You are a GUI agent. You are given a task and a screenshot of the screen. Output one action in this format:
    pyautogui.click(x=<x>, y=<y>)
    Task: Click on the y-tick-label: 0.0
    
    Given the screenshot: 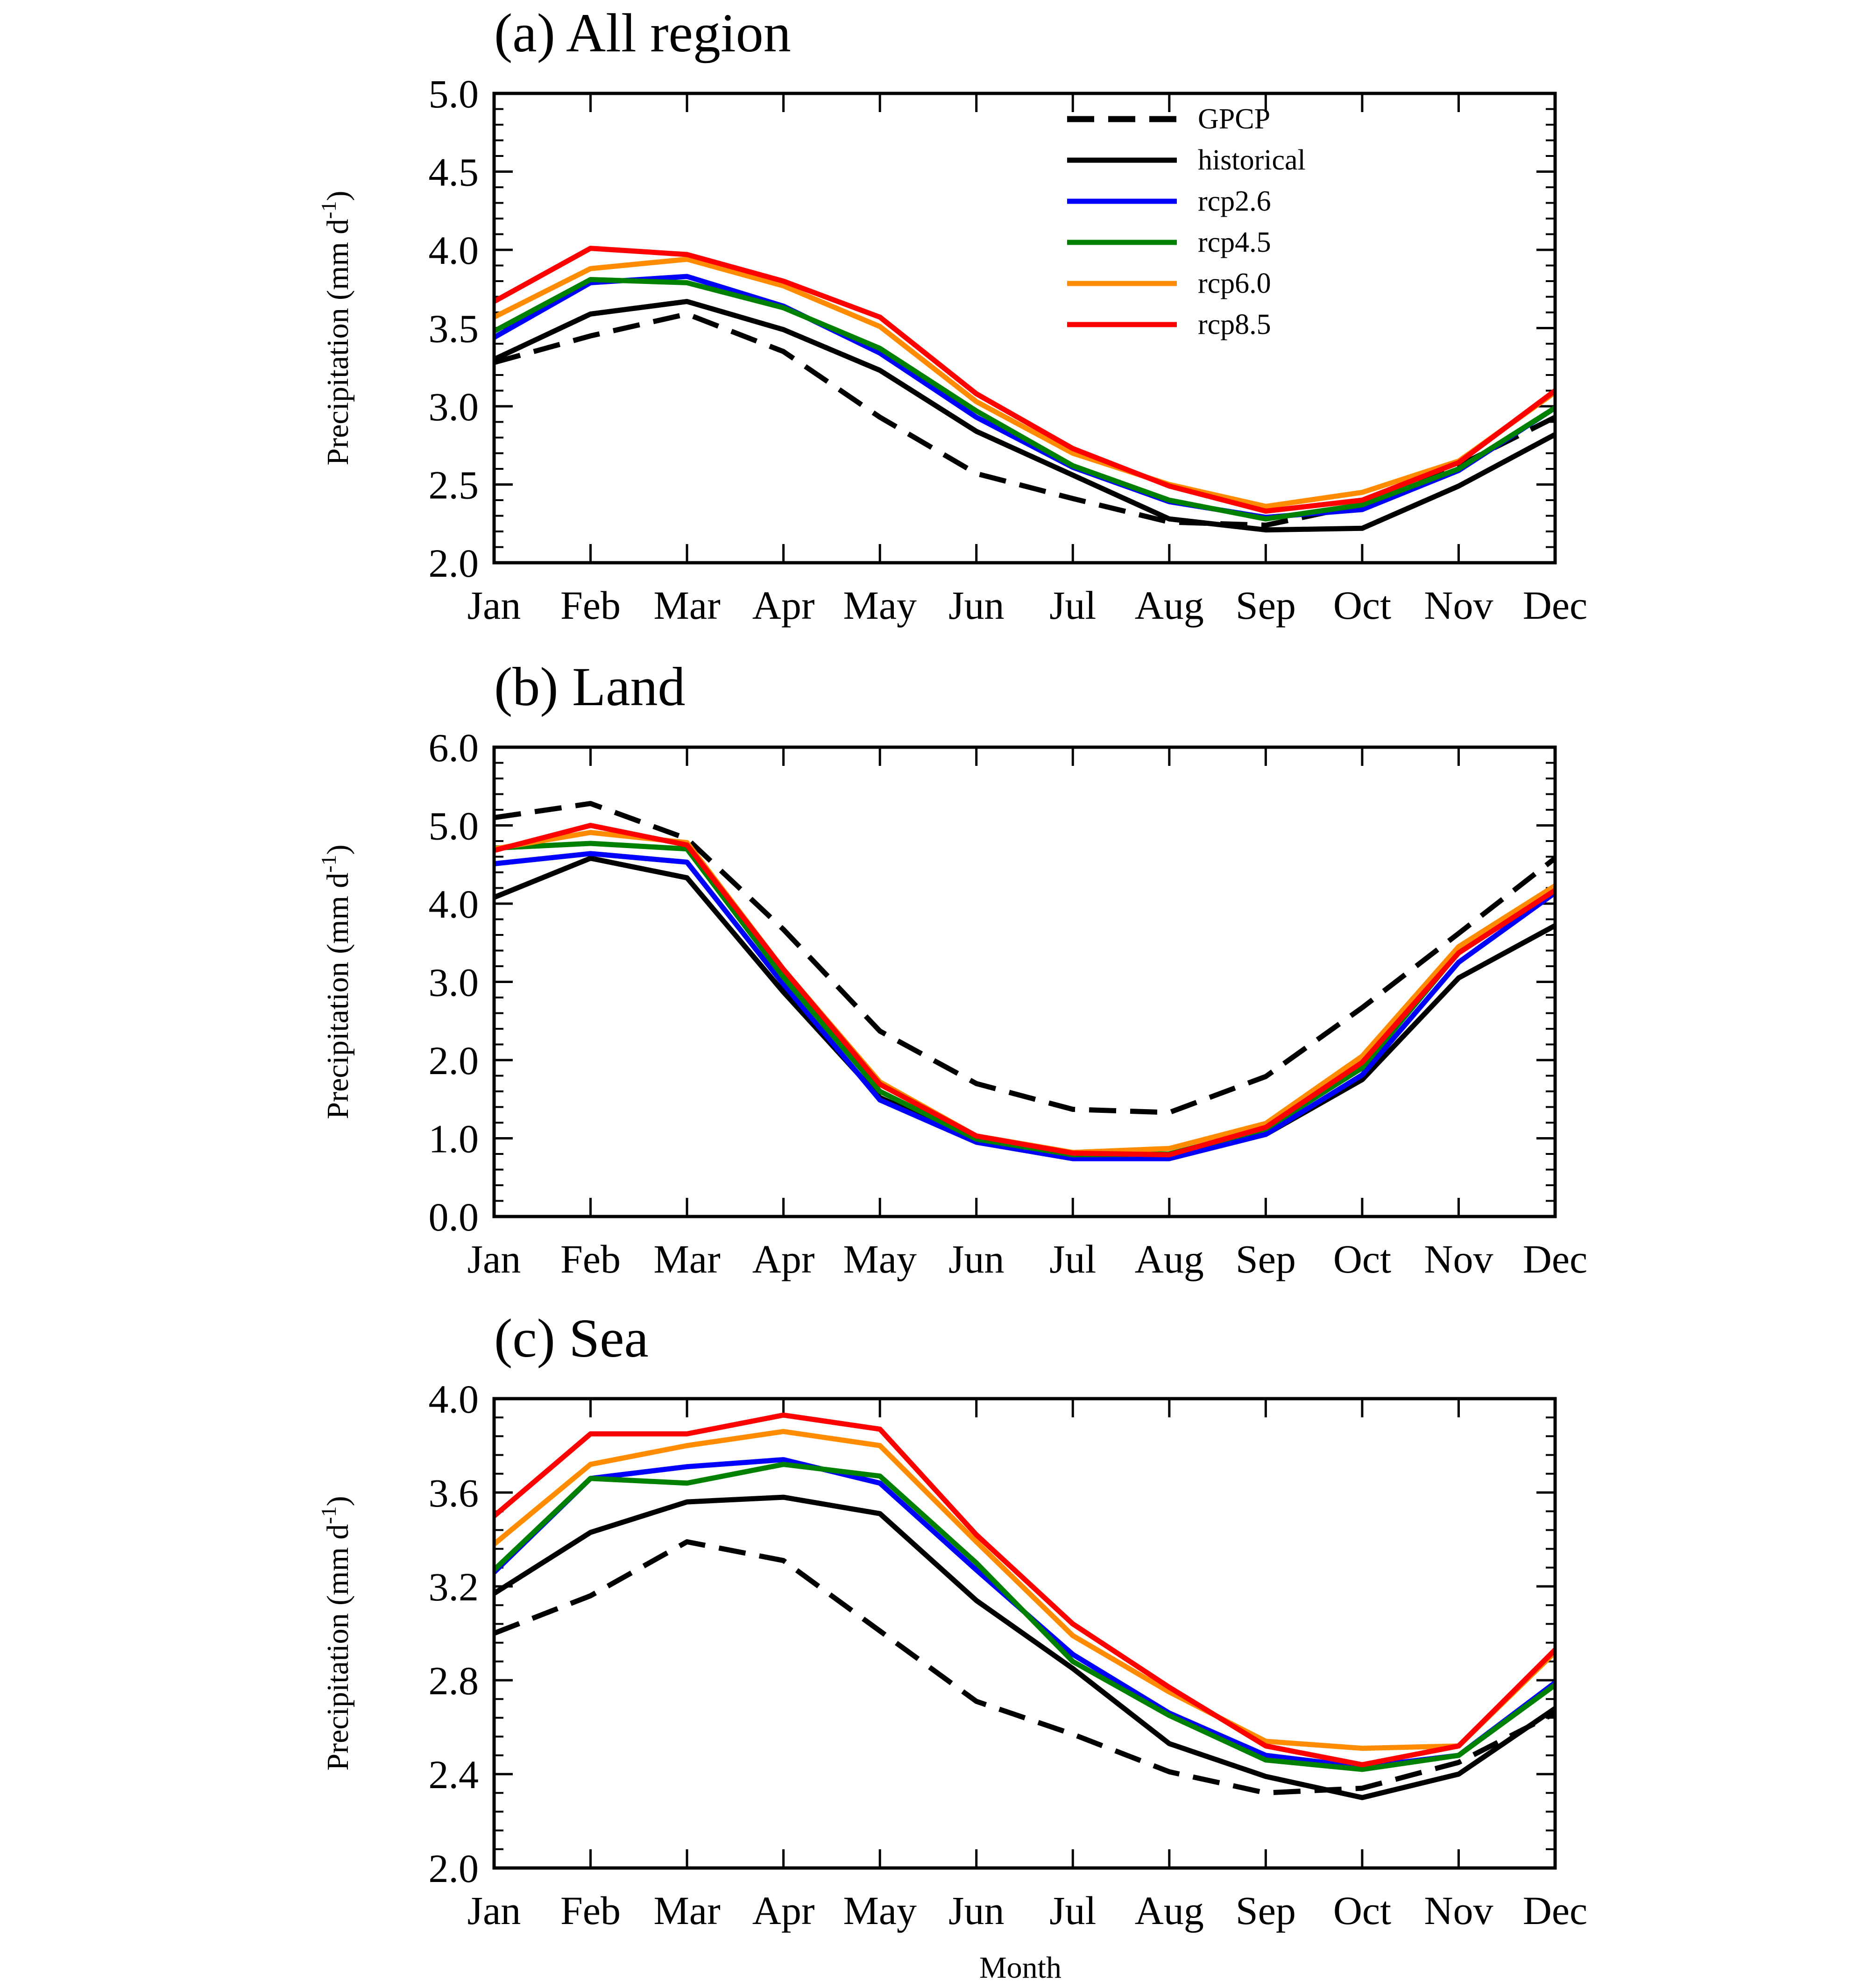 What is the action you would take?
    pyautogui.click(x=454, y=1217)
    